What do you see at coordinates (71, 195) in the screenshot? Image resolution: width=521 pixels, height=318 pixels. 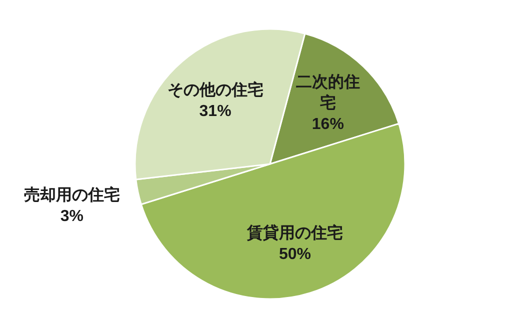 I see `slice-label: 売却用の住宅` at bounding box center [71, 195].